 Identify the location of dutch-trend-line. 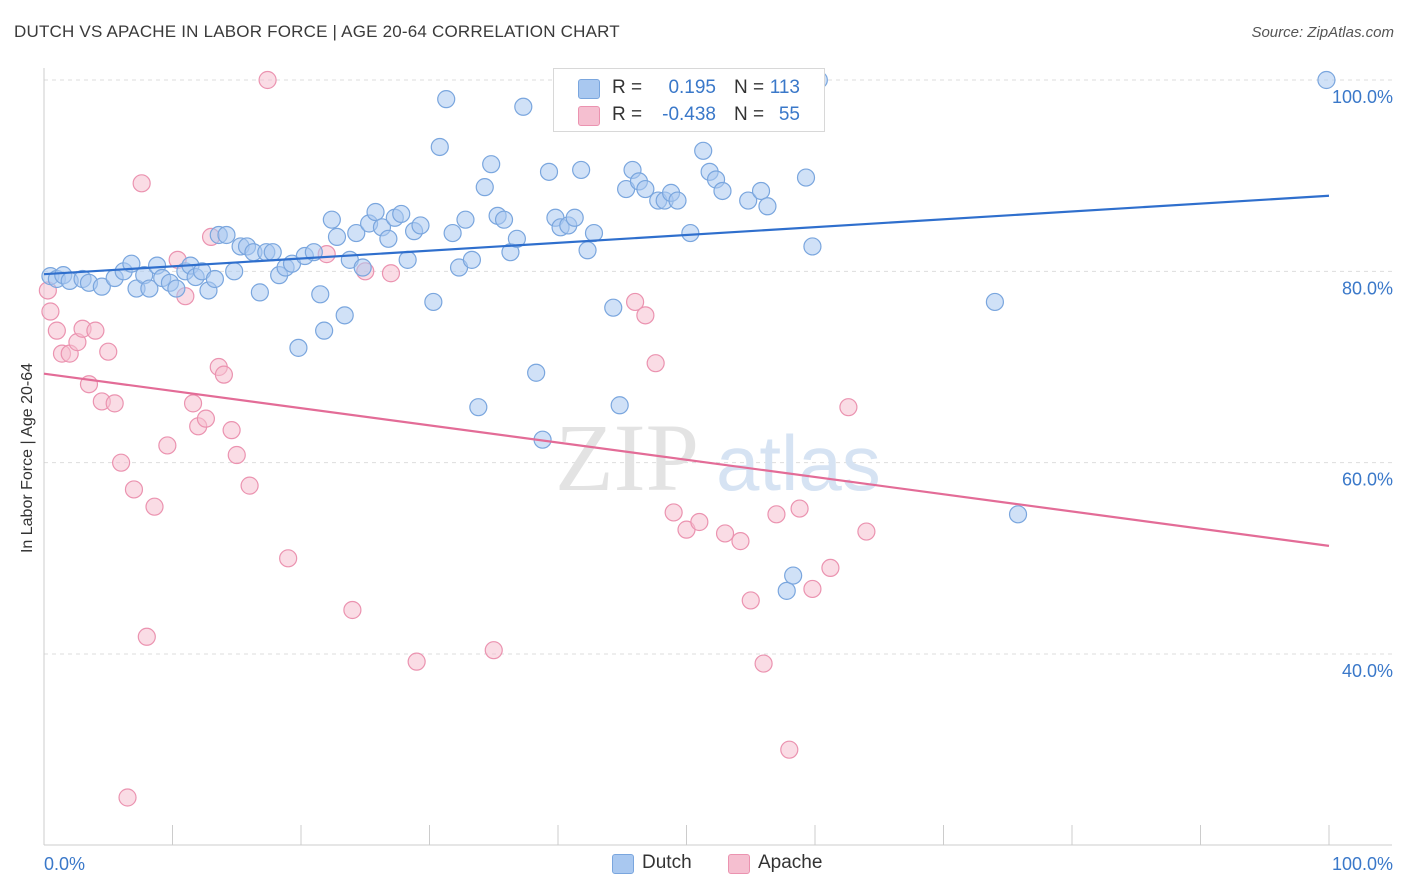
(686, 235).